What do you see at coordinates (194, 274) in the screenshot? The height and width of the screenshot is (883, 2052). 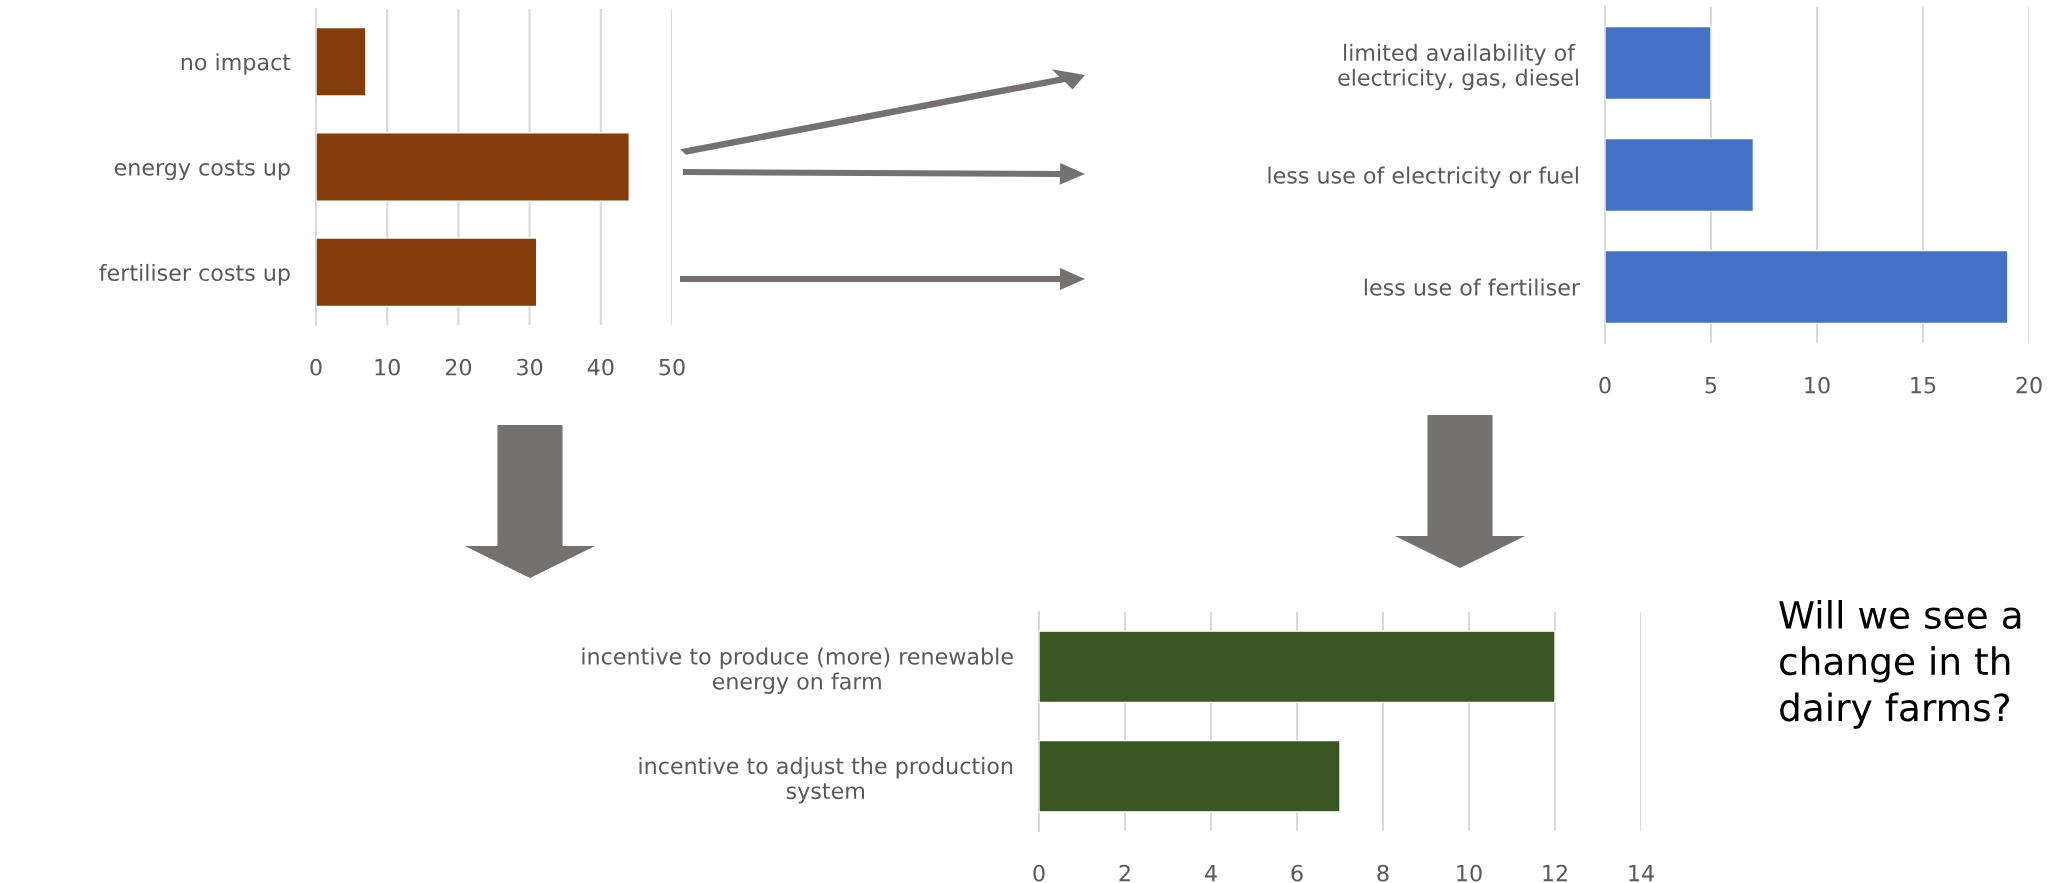 I see `y-tick-label: fertiliser costs up` at bounding box center [194, 274].